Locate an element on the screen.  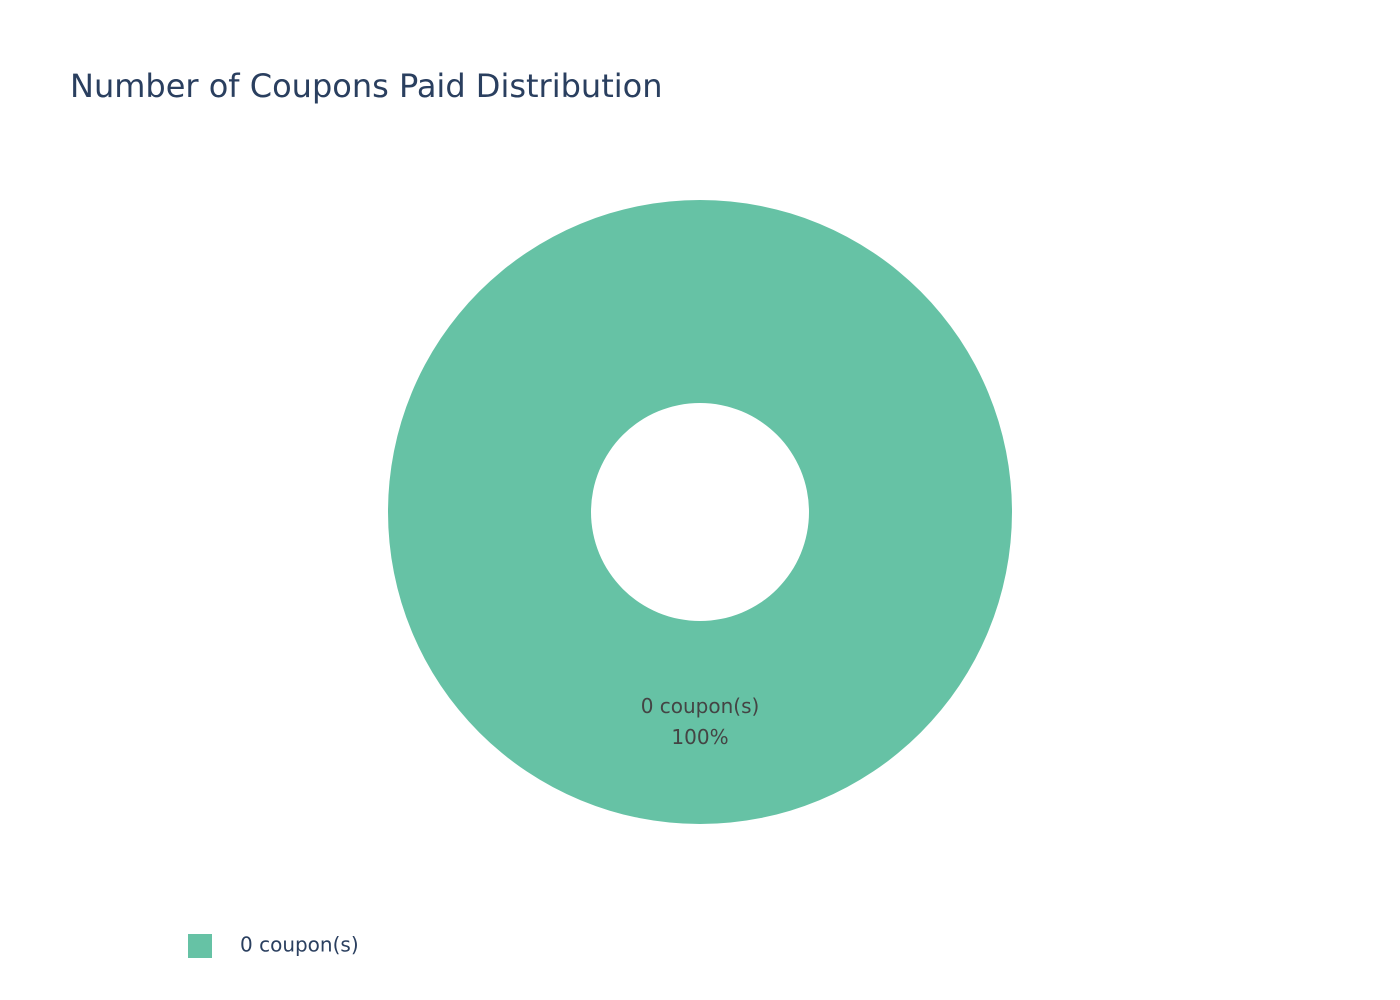
slice-value-label: 100% is located at coordinates (699, 737).